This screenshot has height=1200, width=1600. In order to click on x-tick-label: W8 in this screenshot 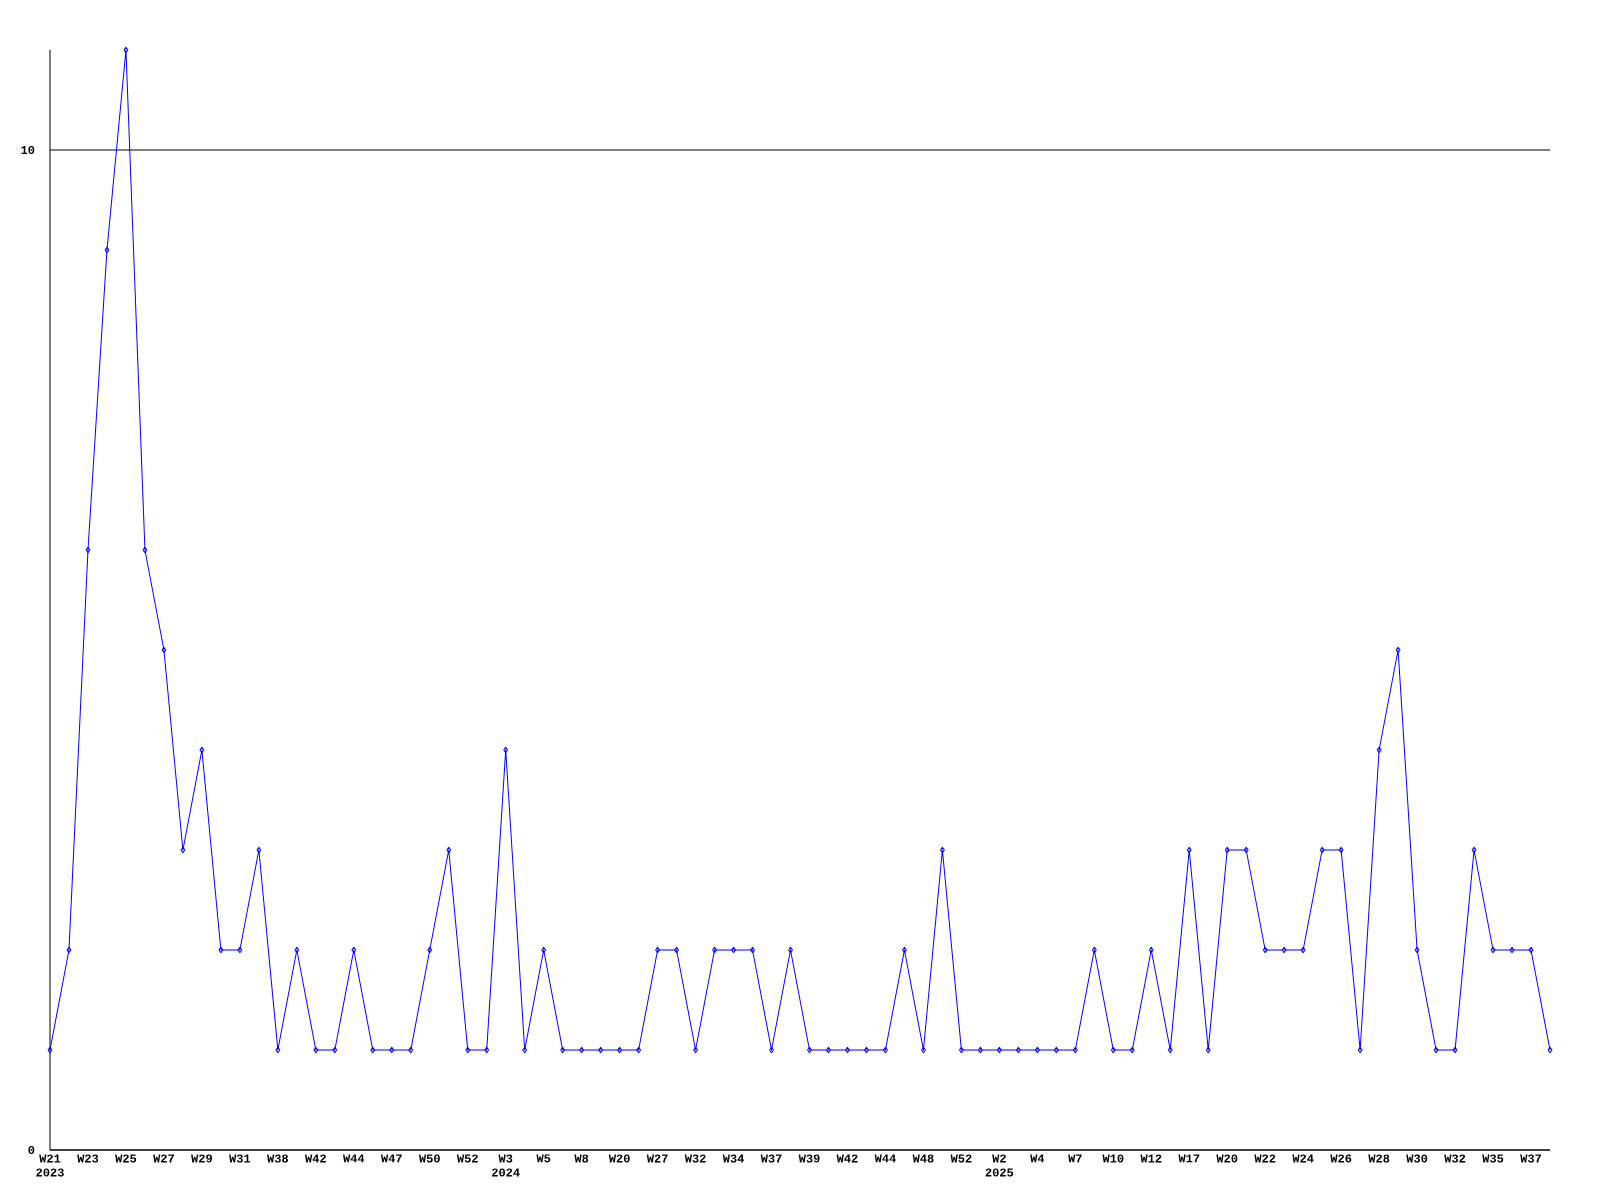, I will do `click(581, 1158)`.